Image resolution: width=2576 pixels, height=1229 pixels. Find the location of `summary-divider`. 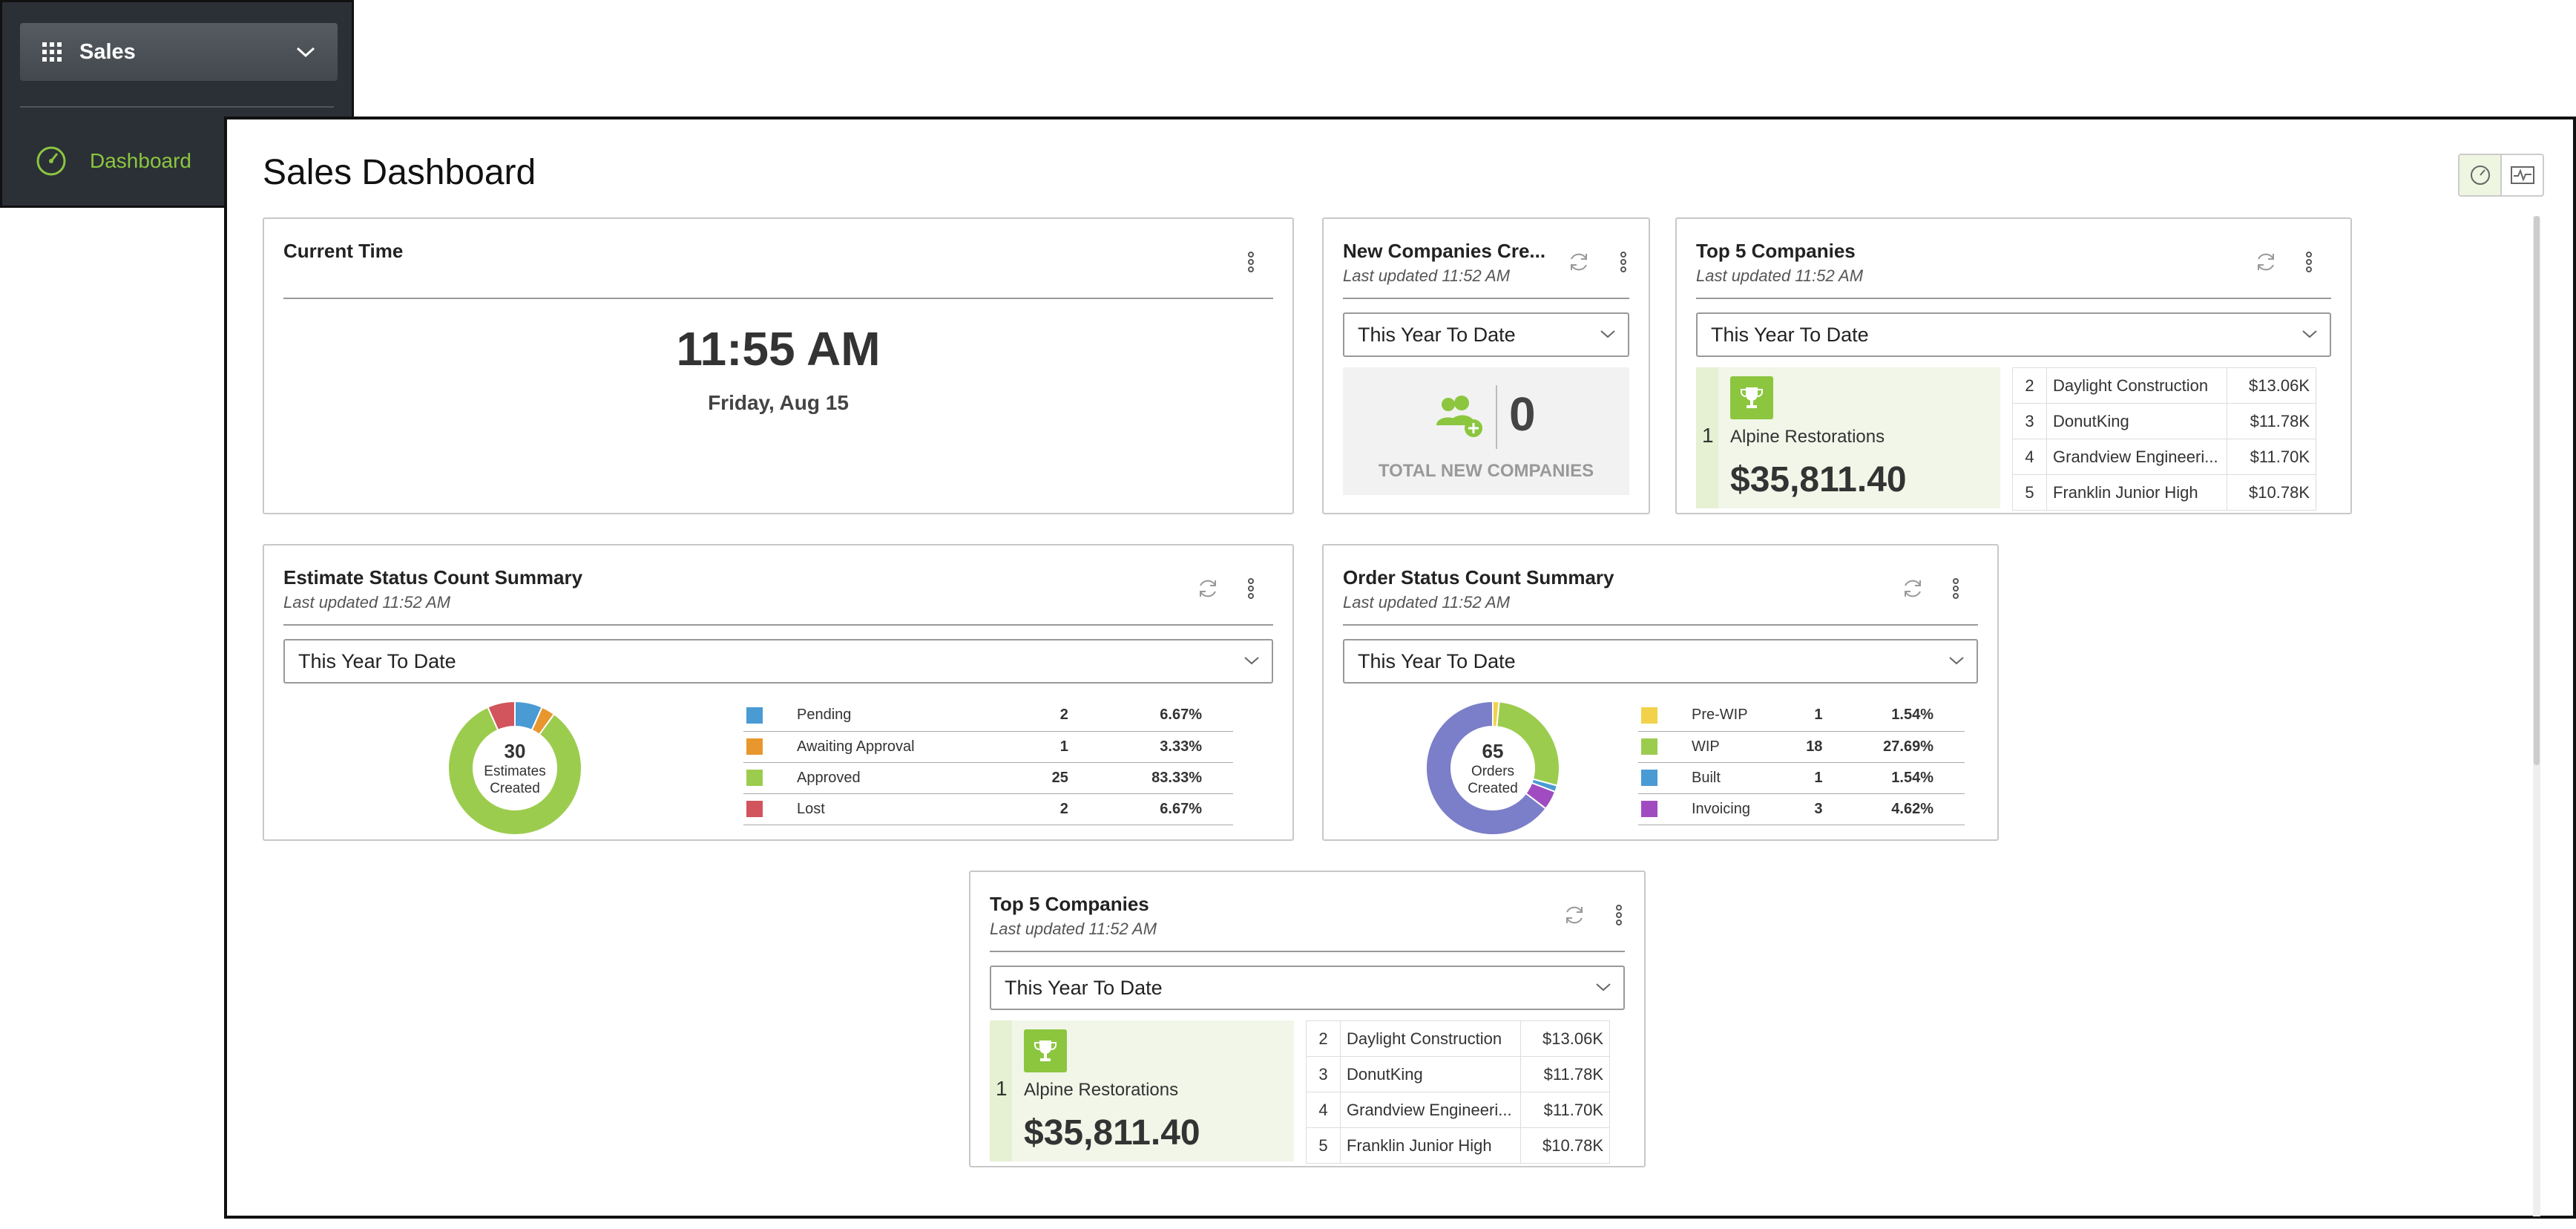

summary-divider is located at coordinates (1496, 417).